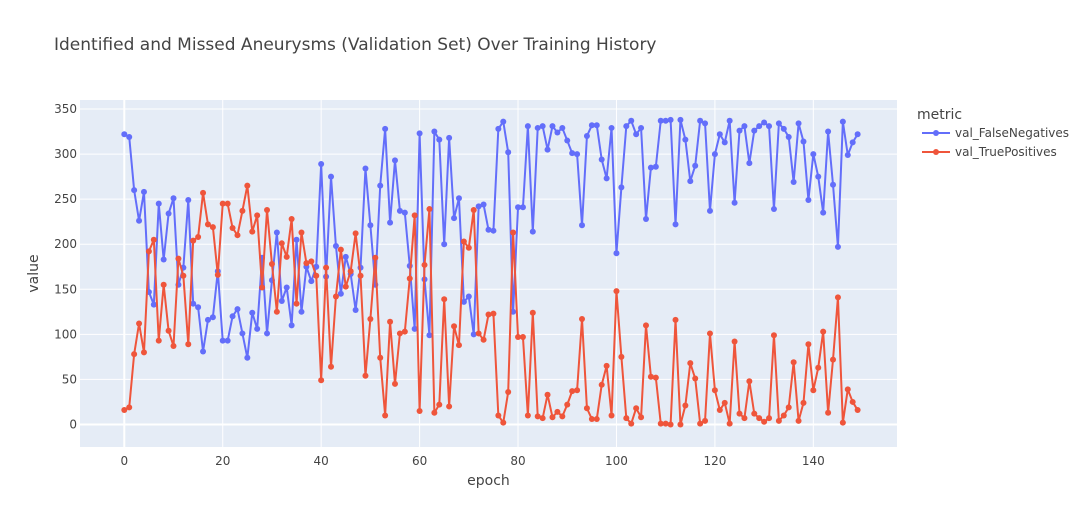 This screenshot has height=525, width=1086. What do you see at coordinates (65, 109) in the screenshot?
I see `y-tick-label: 350` at bounding box center [65, 109].